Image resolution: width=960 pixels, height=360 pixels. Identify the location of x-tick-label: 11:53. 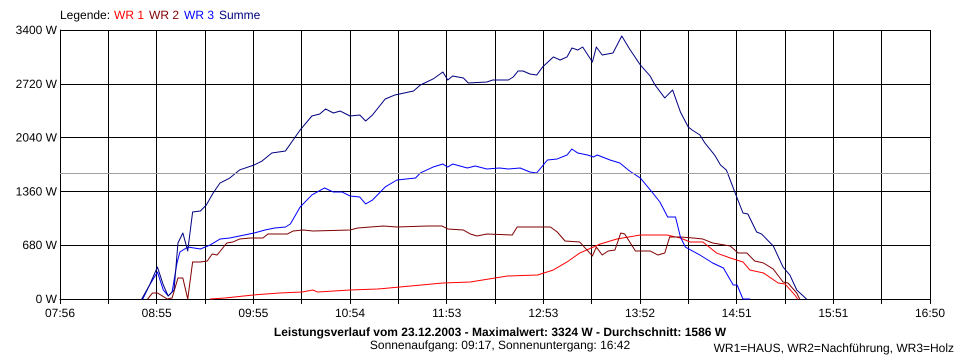
(447, 313).